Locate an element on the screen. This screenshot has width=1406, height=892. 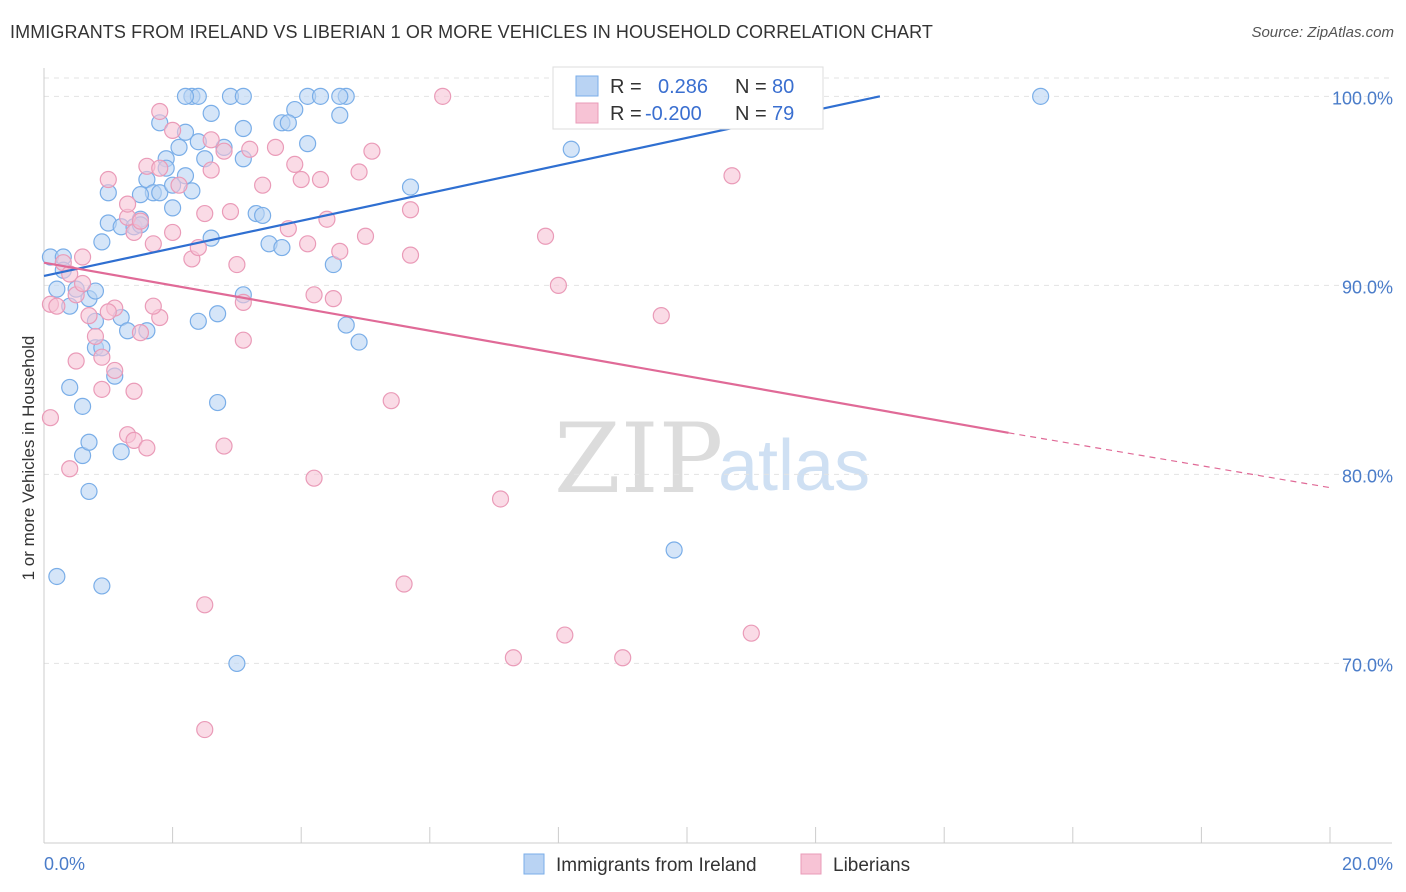
legend-swatch-ireland is located at coordinates (534, 864).